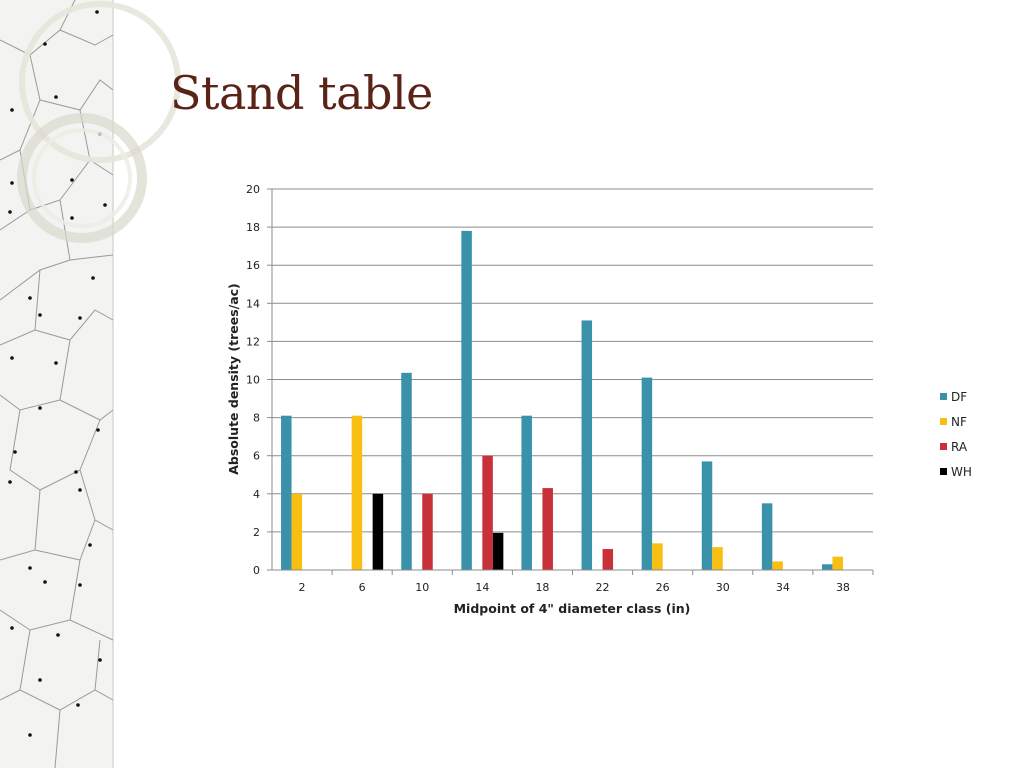 The image size is (1024, 768). Describe the element at coordinates (256, 494) in the screenshot. I see `y-tick-label: 4` at that location.